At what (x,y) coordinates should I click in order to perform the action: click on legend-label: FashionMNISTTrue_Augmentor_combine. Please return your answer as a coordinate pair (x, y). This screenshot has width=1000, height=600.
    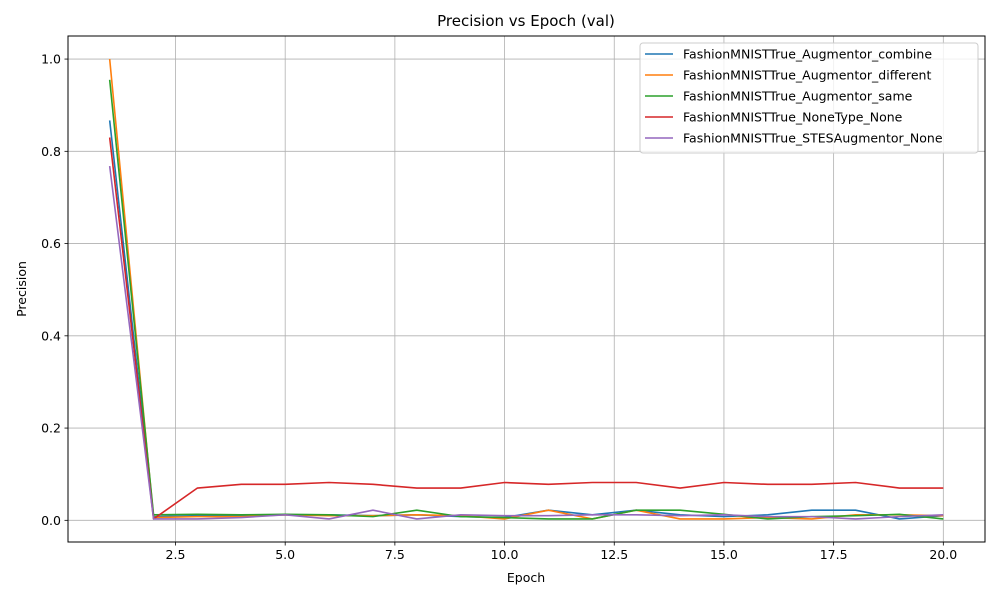
    Looking at the image, I should click on (807, 54).